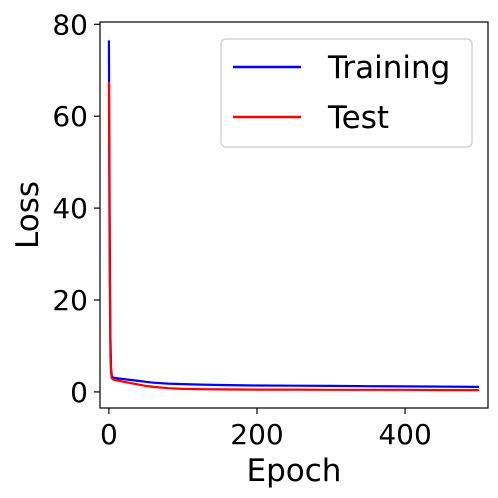 This screenshot has width=498, height=498. I want to click on y-axis-ticks: 0 20 40 60 80, so click(76, 208).